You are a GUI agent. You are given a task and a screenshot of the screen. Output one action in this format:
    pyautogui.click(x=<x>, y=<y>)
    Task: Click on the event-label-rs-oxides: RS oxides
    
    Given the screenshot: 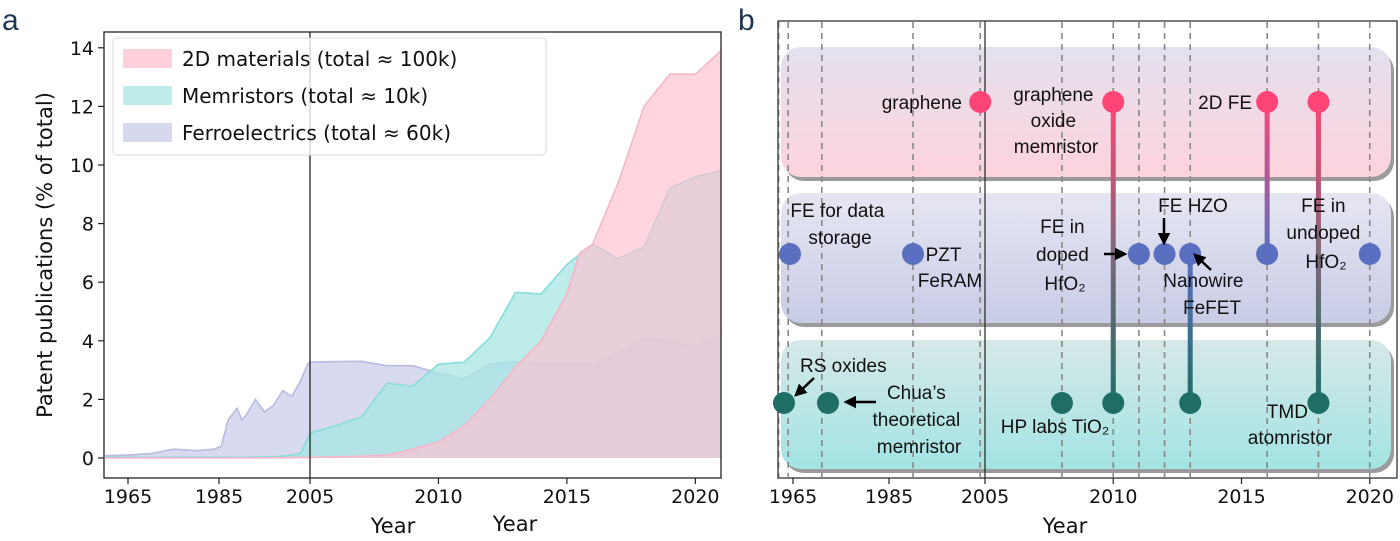 What is the action you would take?
    pyautogui.click(x=843, y=366)
    